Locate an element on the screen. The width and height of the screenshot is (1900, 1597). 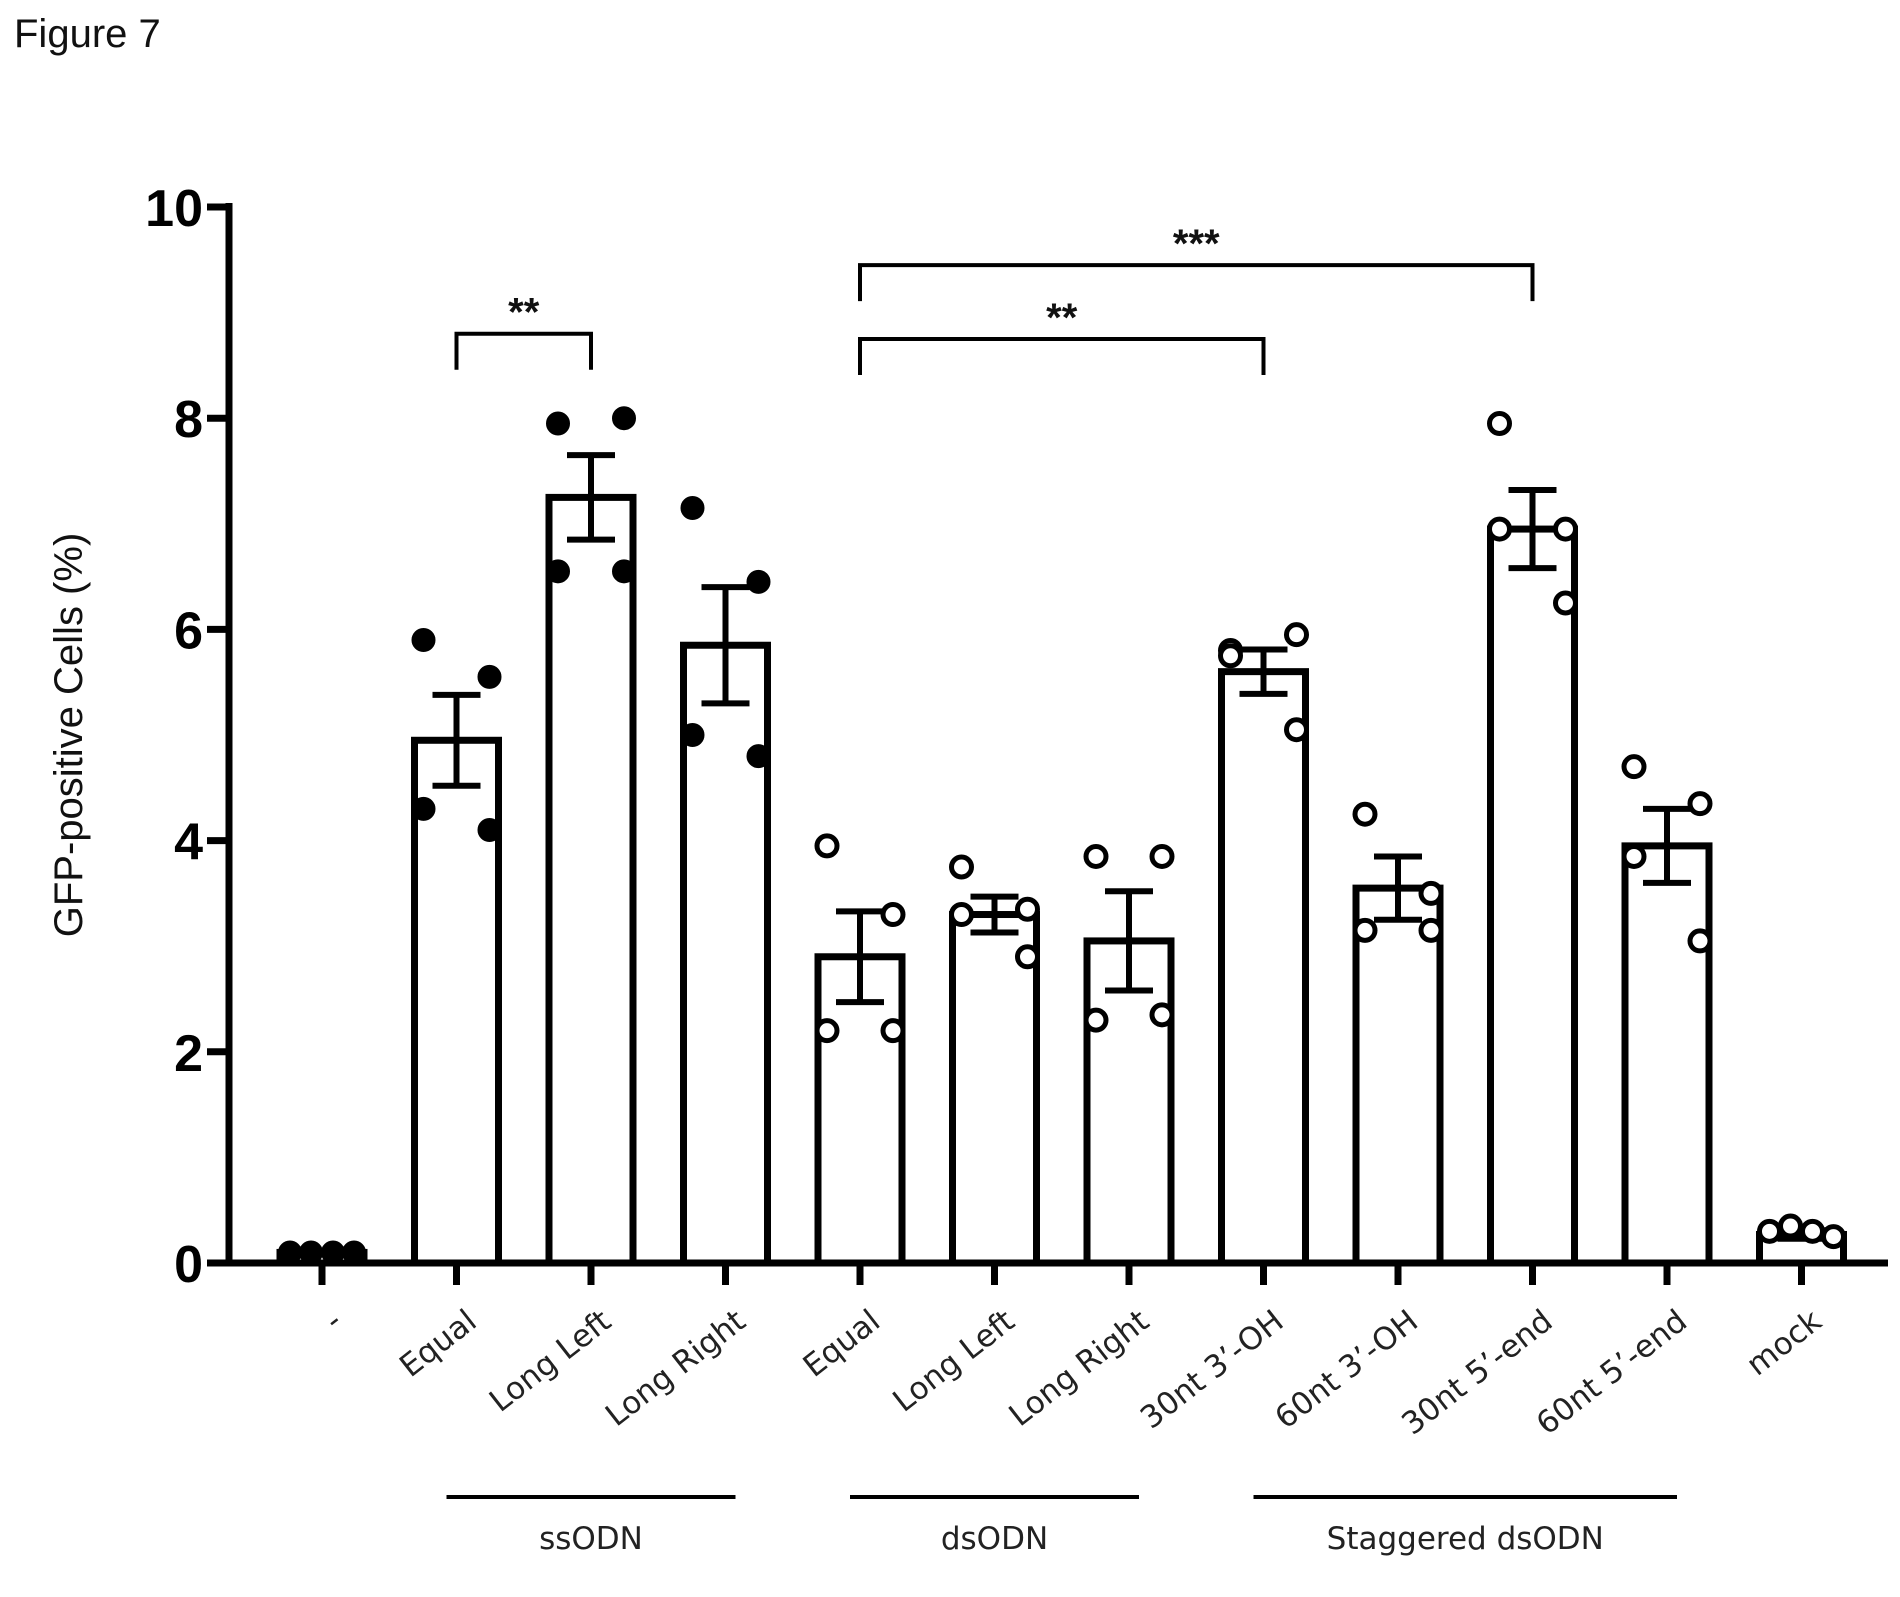
x-tick-label: 30nt 3’-OH is located at coordinates (1212, 1369).